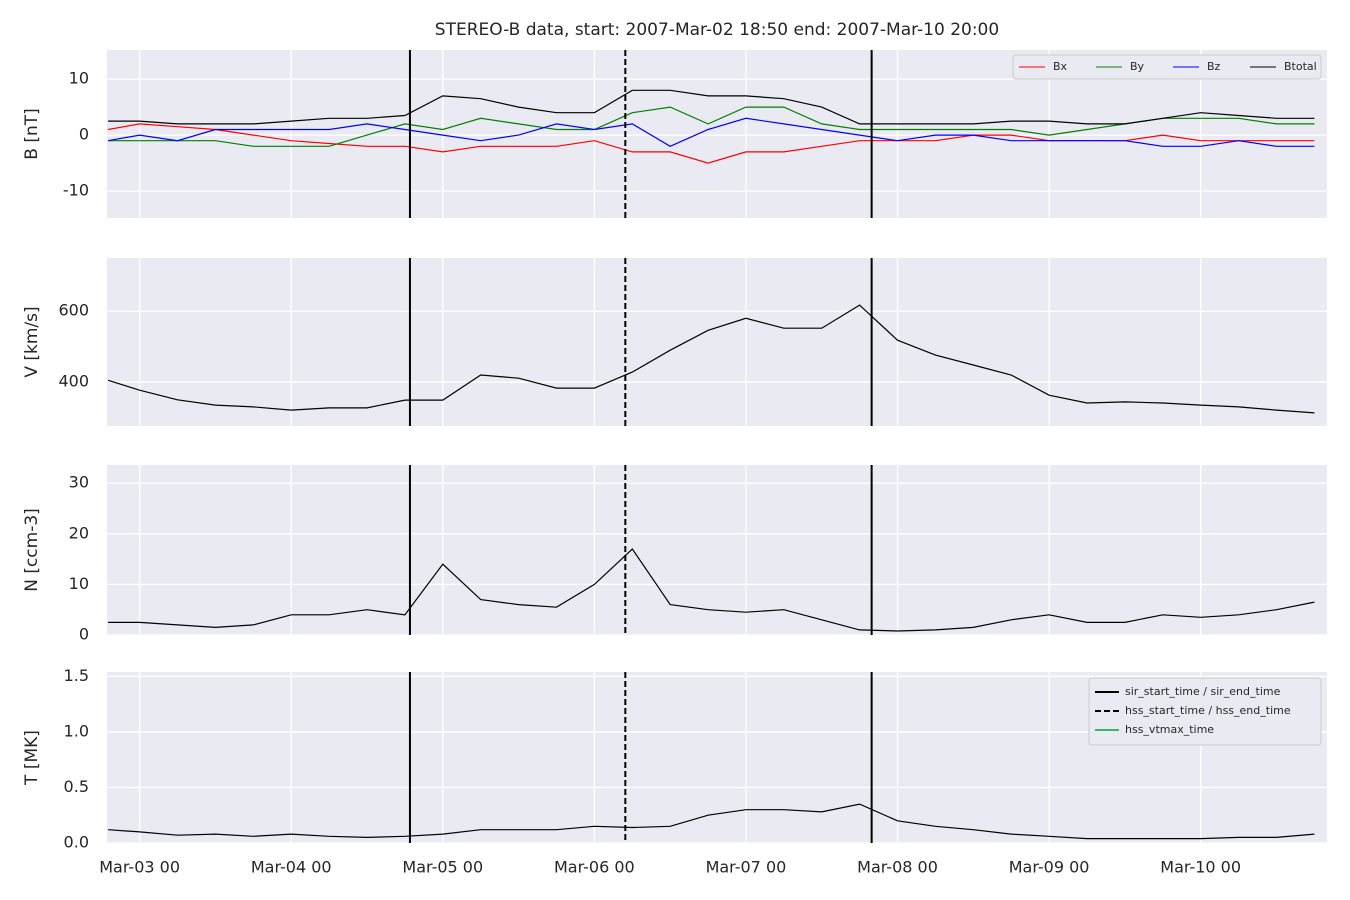 Image resolution: width=1350 pixels, height=900 pixels. I want to click on legend-label: By, so click(1137, 66).